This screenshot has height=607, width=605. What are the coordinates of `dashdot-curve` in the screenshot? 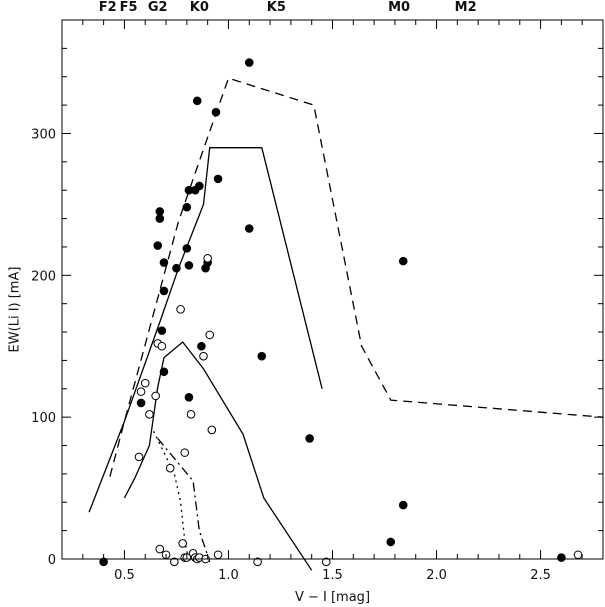 It's located at (184, 500).